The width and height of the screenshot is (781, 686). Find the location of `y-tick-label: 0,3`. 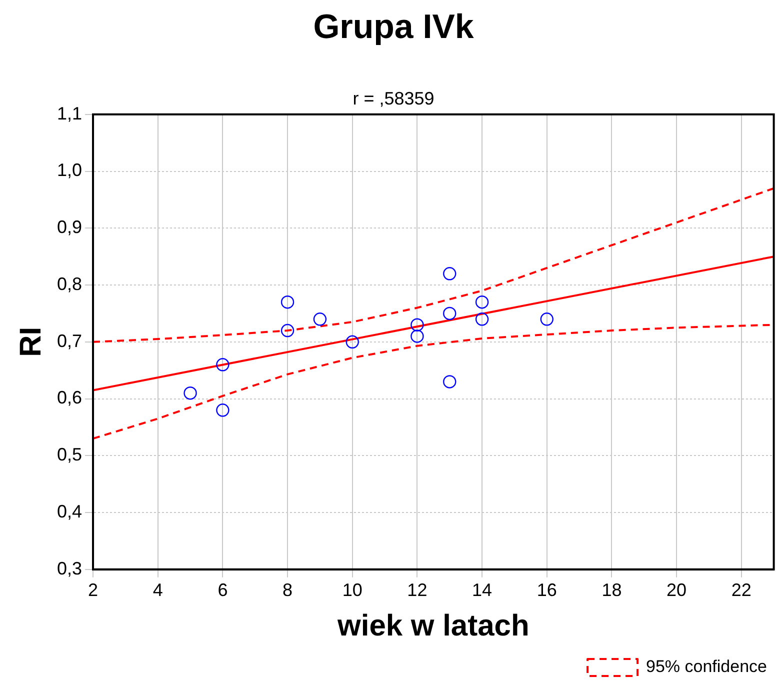

y-tick-label: 0,3 is located at coordinates (69, 568).